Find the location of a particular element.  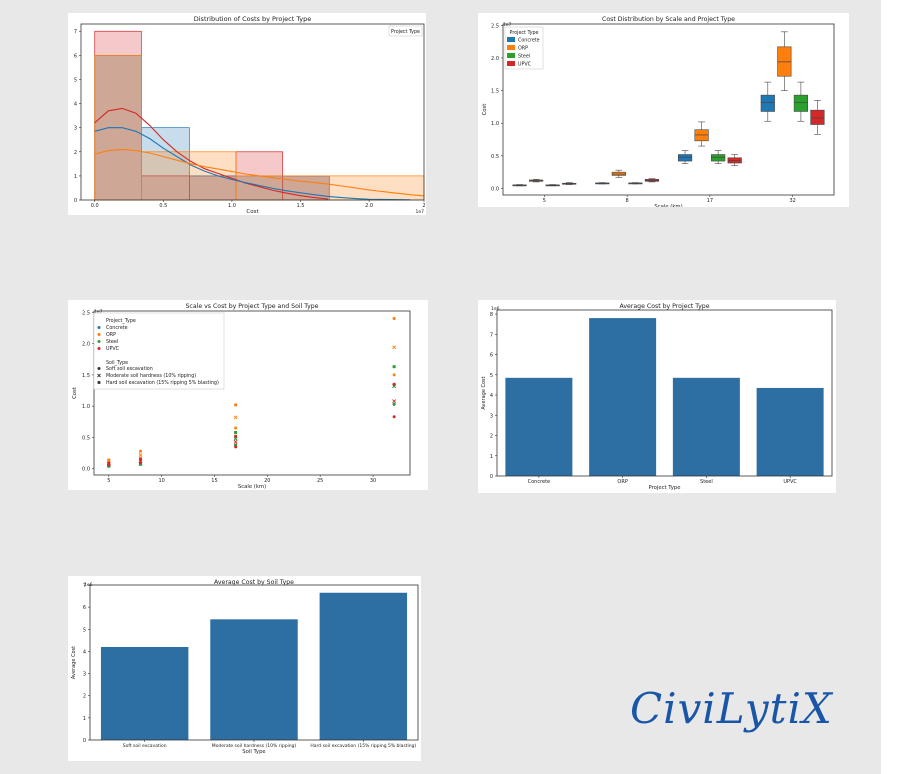

legend-box is located at coordinates (405, 31).